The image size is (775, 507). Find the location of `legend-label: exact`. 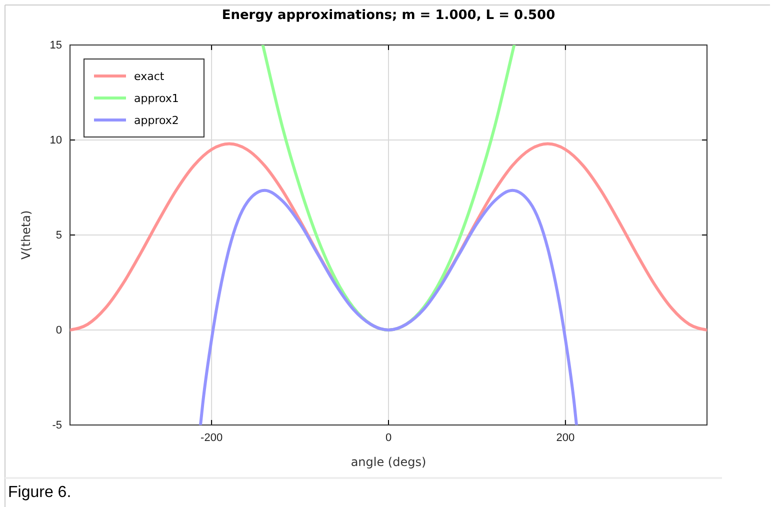

legend-label: exact is located at coordinates (149, 76).